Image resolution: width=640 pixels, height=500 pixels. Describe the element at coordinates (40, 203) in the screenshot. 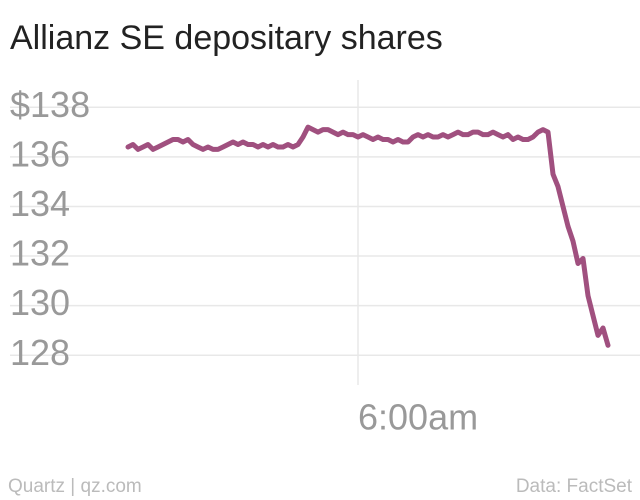

I see `y-tick-label: 134` at that location.